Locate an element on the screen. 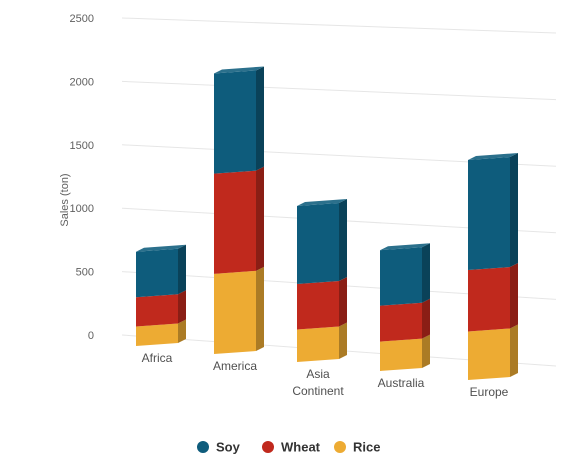 This screenshot has width=580, height=470. legend-item: Soy is located at coordinates (219, 447).